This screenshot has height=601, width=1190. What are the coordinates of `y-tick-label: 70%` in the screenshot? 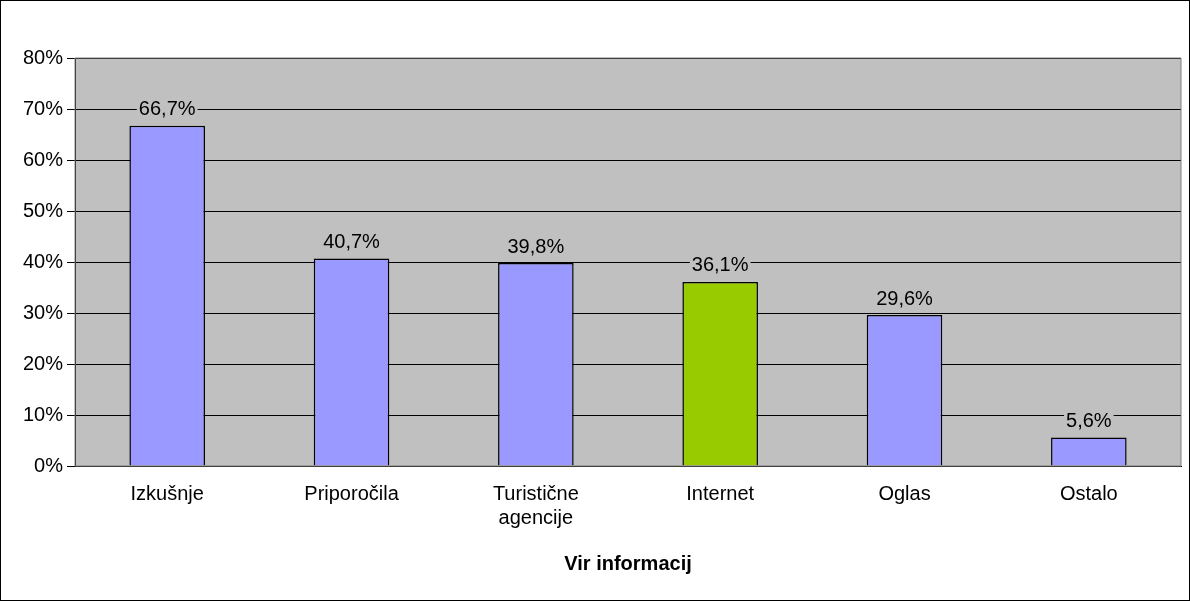 It's located at (43, 107).